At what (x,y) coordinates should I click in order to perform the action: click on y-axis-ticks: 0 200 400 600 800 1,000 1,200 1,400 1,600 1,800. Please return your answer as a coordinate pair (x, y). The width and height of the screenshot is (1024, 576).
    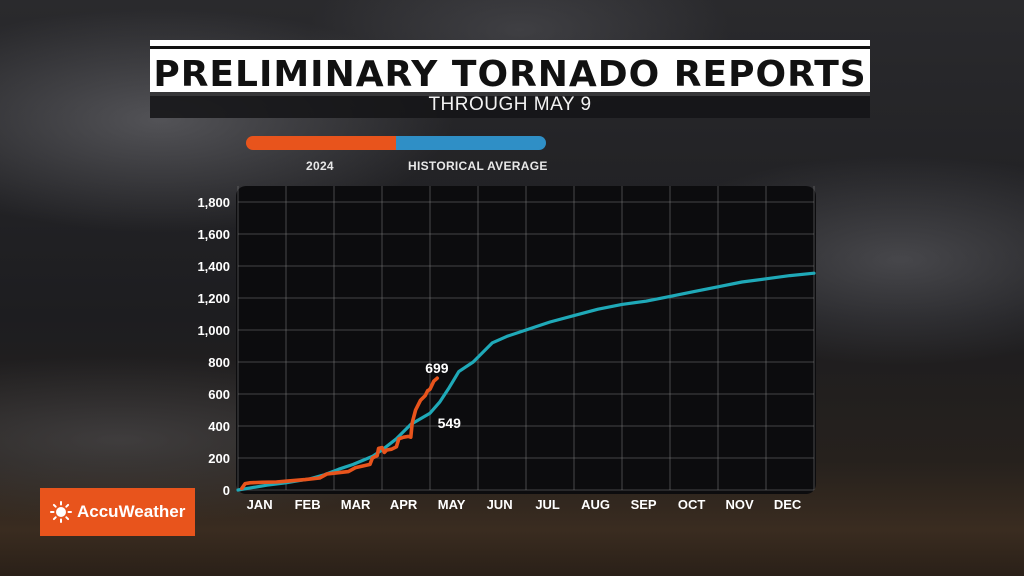
    Looking at the image, I should click on (213, 346).